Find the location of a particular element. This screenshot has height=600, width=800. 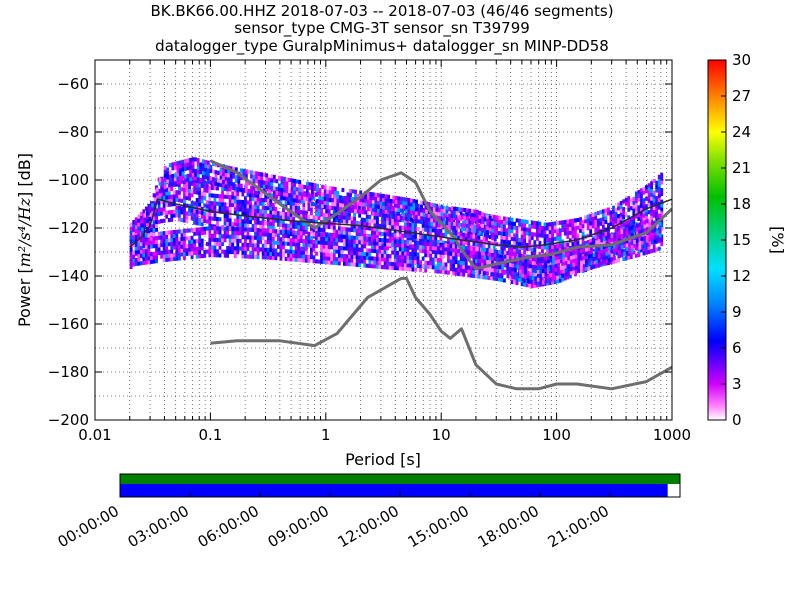

colorbar-tick-label: 6 is located at coordinates (737, 348).